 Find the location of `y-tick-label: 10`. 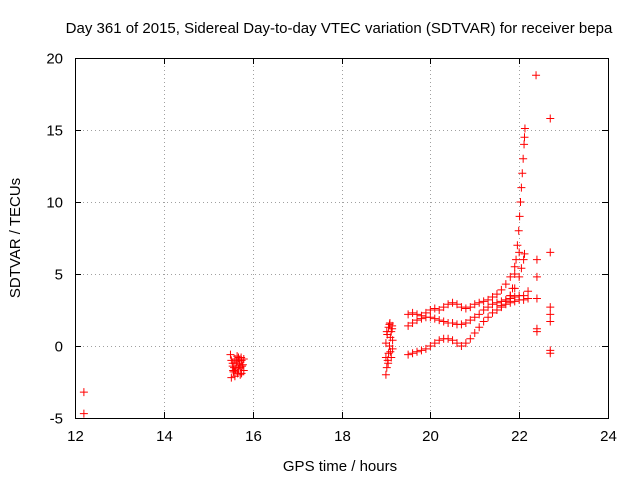

y-tick-label: 10 is located at coordinates (54, 203).